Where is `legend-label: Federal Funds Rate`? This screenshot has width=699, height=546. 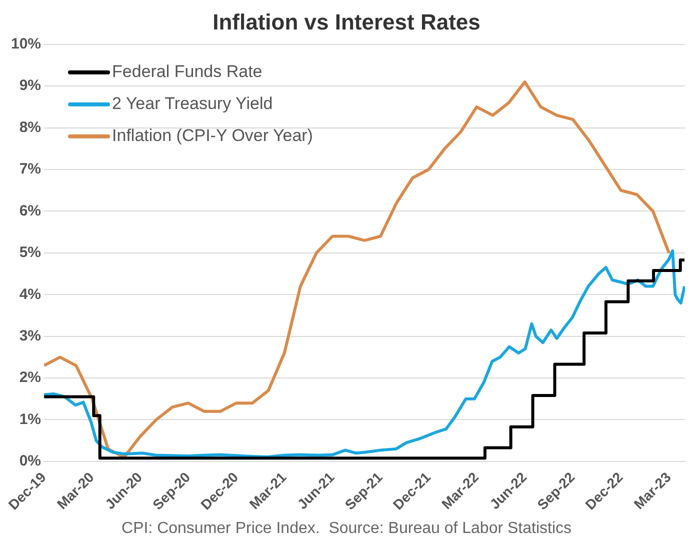 legend-label: Federal Funds Rate is located at coordinates (187, 72).